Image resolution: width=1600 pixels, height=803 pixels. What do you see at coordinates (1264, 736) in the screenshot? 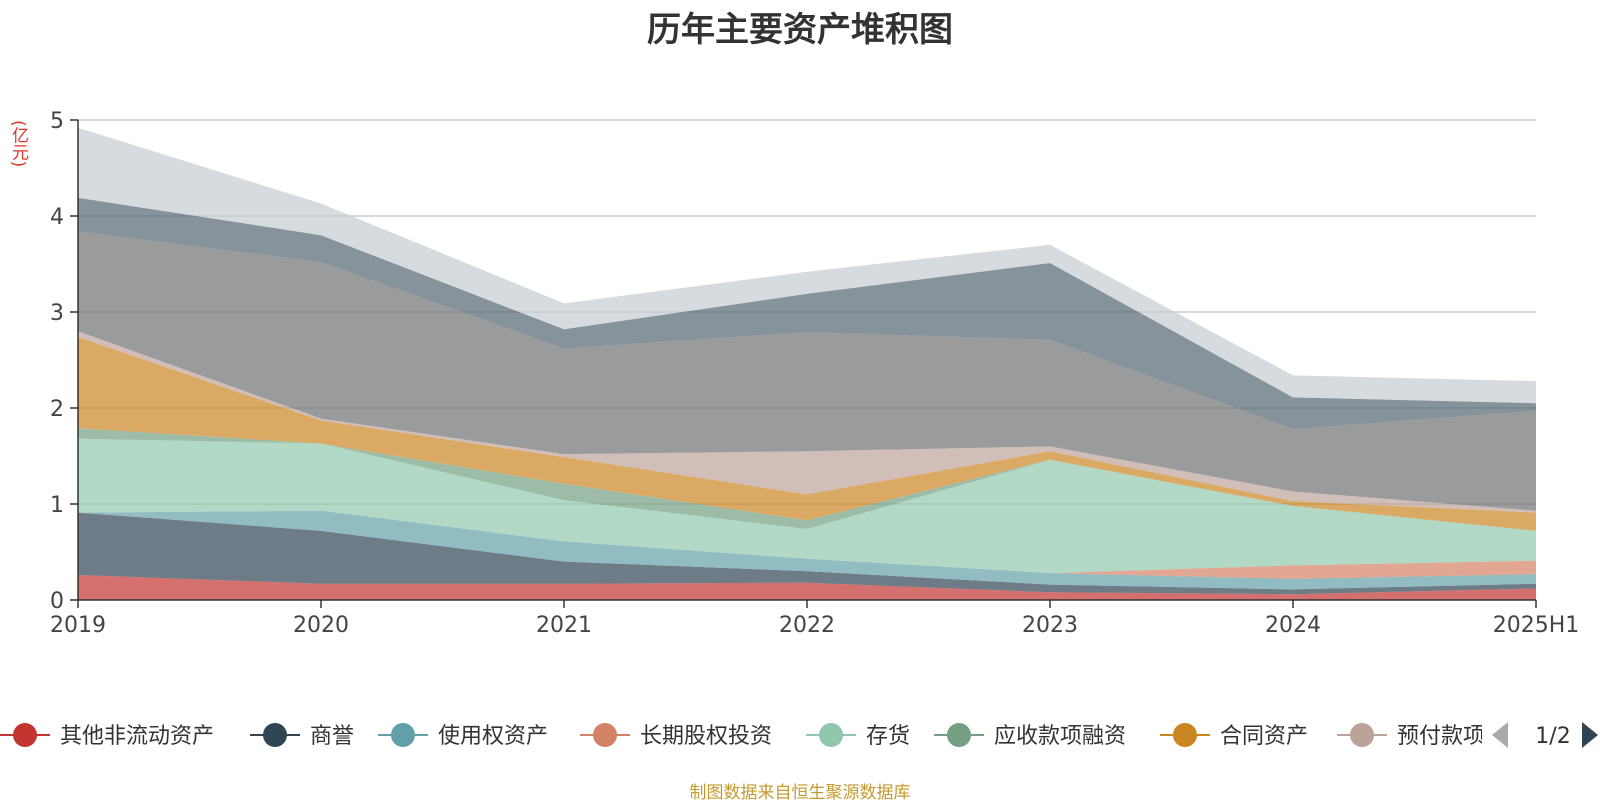
I see `legend-label: 合同资产` at bounding box center [1264, 736].